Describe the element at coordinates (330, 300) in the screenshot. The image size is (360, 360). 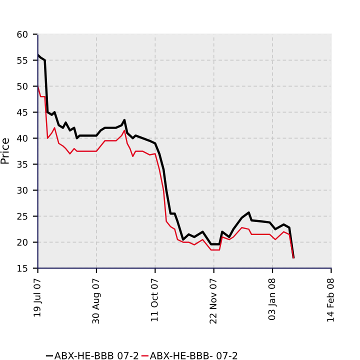
I see `x-tick-label: 14 Feb 08` at that location.